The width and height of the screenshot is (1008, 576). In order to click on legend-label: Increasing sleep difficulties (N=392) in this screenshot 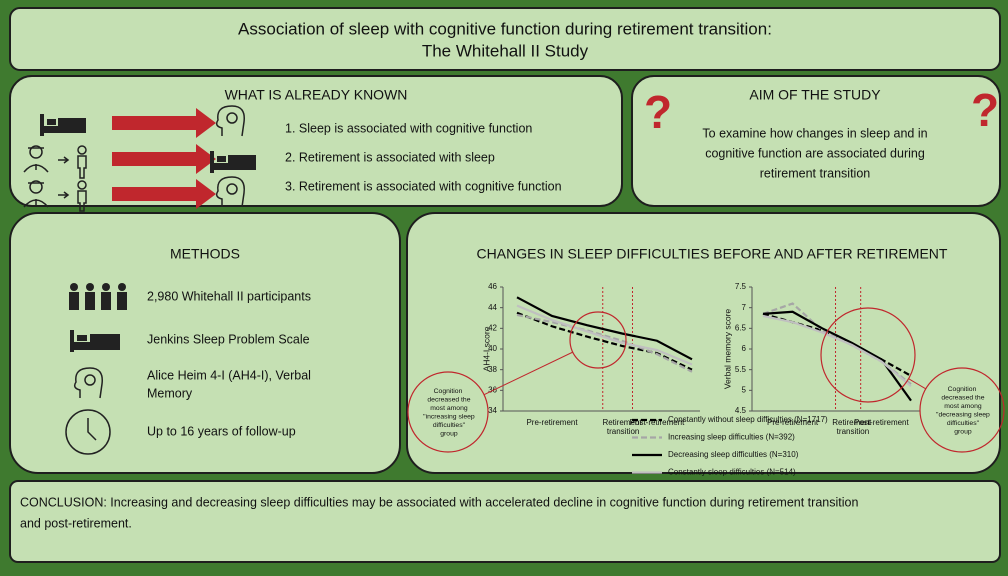, I will do `click(731, 437)`.